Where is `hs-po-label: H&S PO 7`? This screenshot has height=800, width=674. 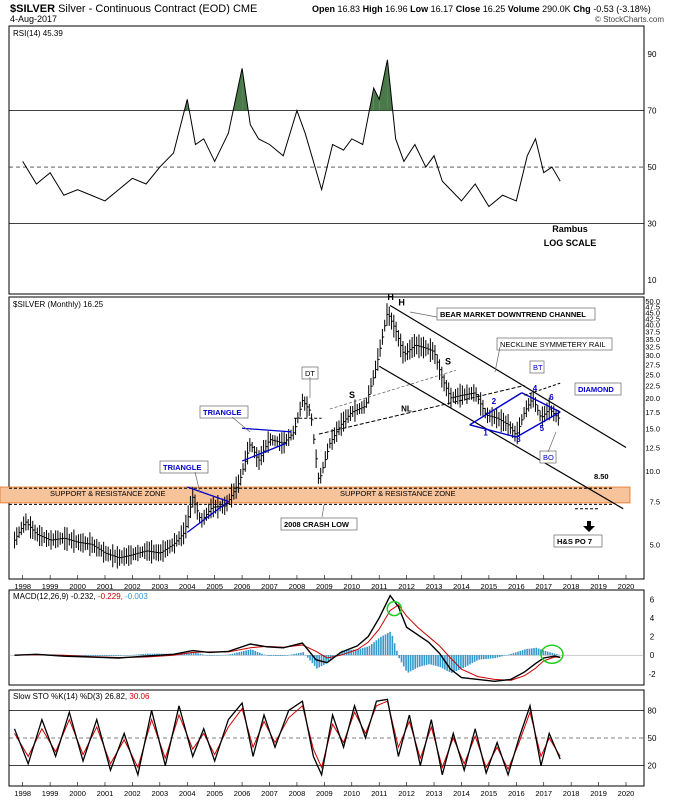
hs-po-label: H&S PO 7 is located at coordinates (574, 541).